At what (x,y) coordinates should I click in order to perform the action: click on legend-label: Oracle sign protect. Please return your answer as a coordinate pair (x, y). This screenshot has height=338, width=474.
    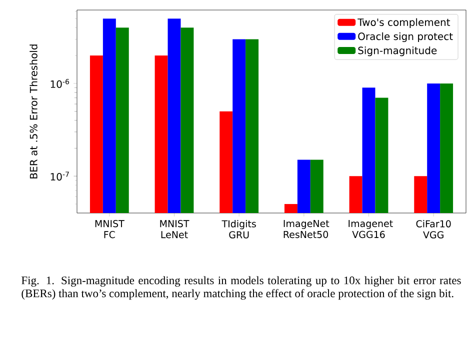
    Looking at the image, I should click on (405, 37).